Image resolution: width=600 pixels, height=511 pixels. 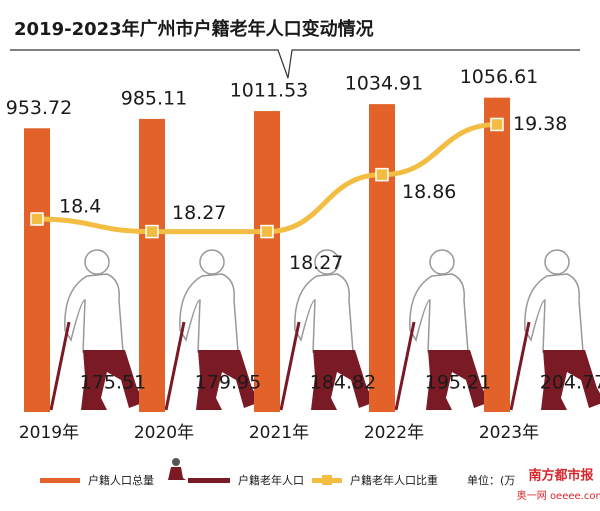 What do you see at coordinates (194, 29) in the screenshot?
I see `chart-title: 2019-2023年广州市户籍老年人口变动情况` at bounding box center [194, 29].